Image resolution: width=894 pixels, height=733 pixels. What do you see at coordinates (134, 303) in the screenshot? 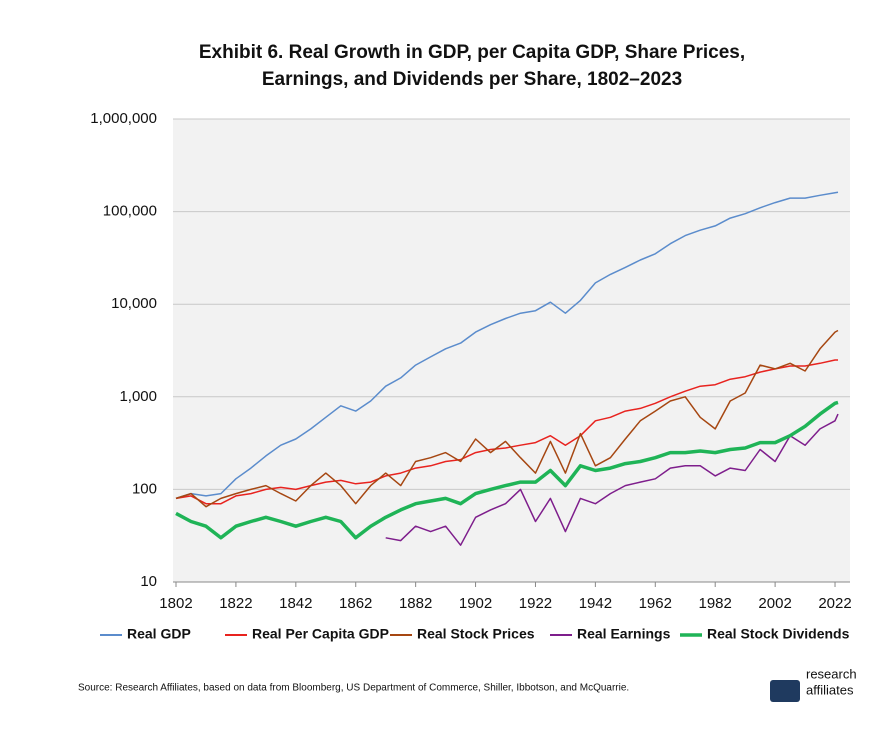
I see `y-tick-label: 10,000` at bounding box center [134, 303].